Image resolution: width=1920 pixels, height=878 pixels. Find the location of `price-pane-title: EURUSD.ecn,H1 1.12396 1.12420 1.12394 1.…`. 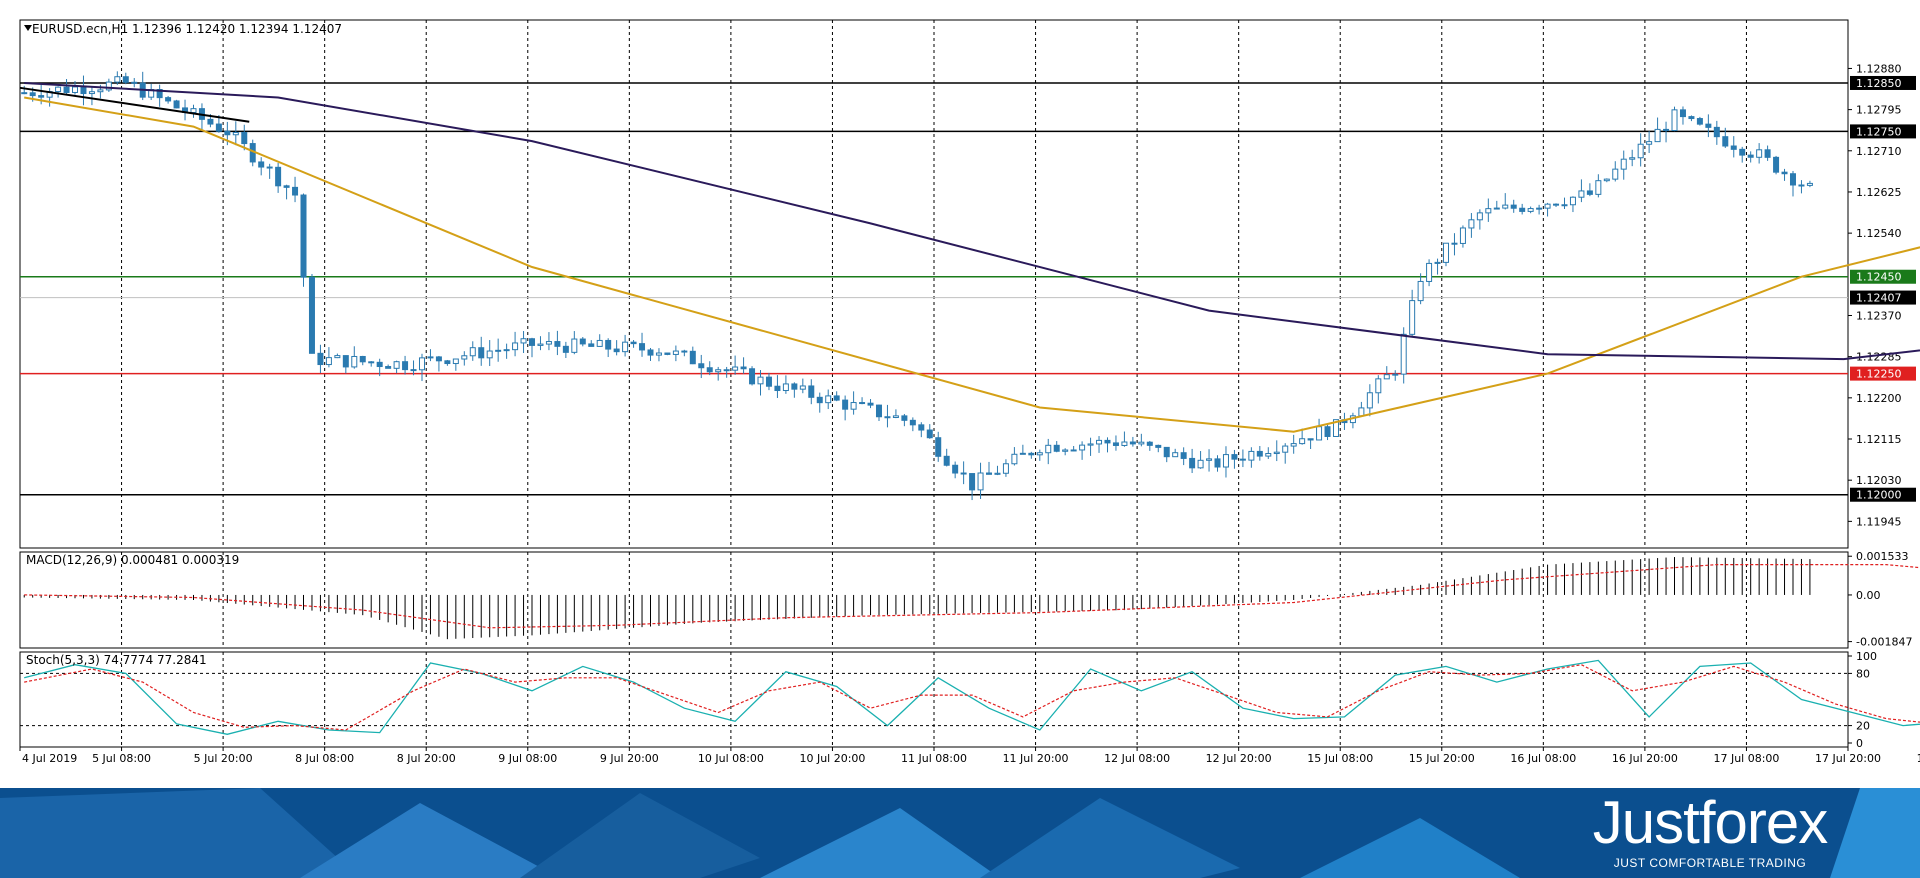

price-pane-title: EURUSD.ecn,H1 1.12396 1.12420 1.12394 1.… is located at coordinates (187, 29).